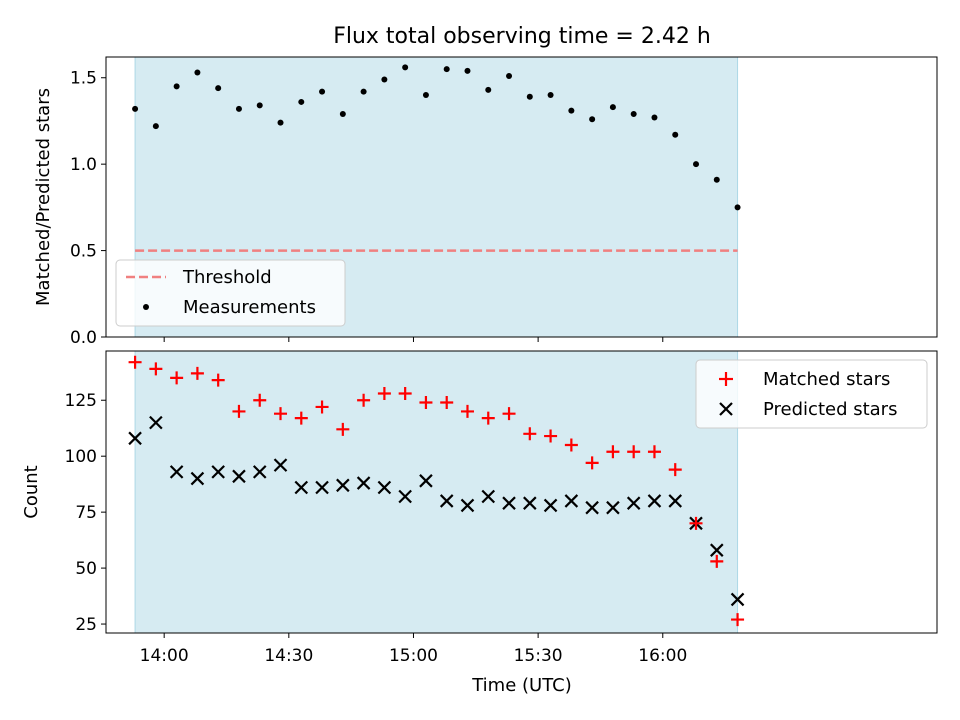  Describe the element at coordinates (146, 307) in the screenshot. I see `legend-measurements-swatch` at that location.